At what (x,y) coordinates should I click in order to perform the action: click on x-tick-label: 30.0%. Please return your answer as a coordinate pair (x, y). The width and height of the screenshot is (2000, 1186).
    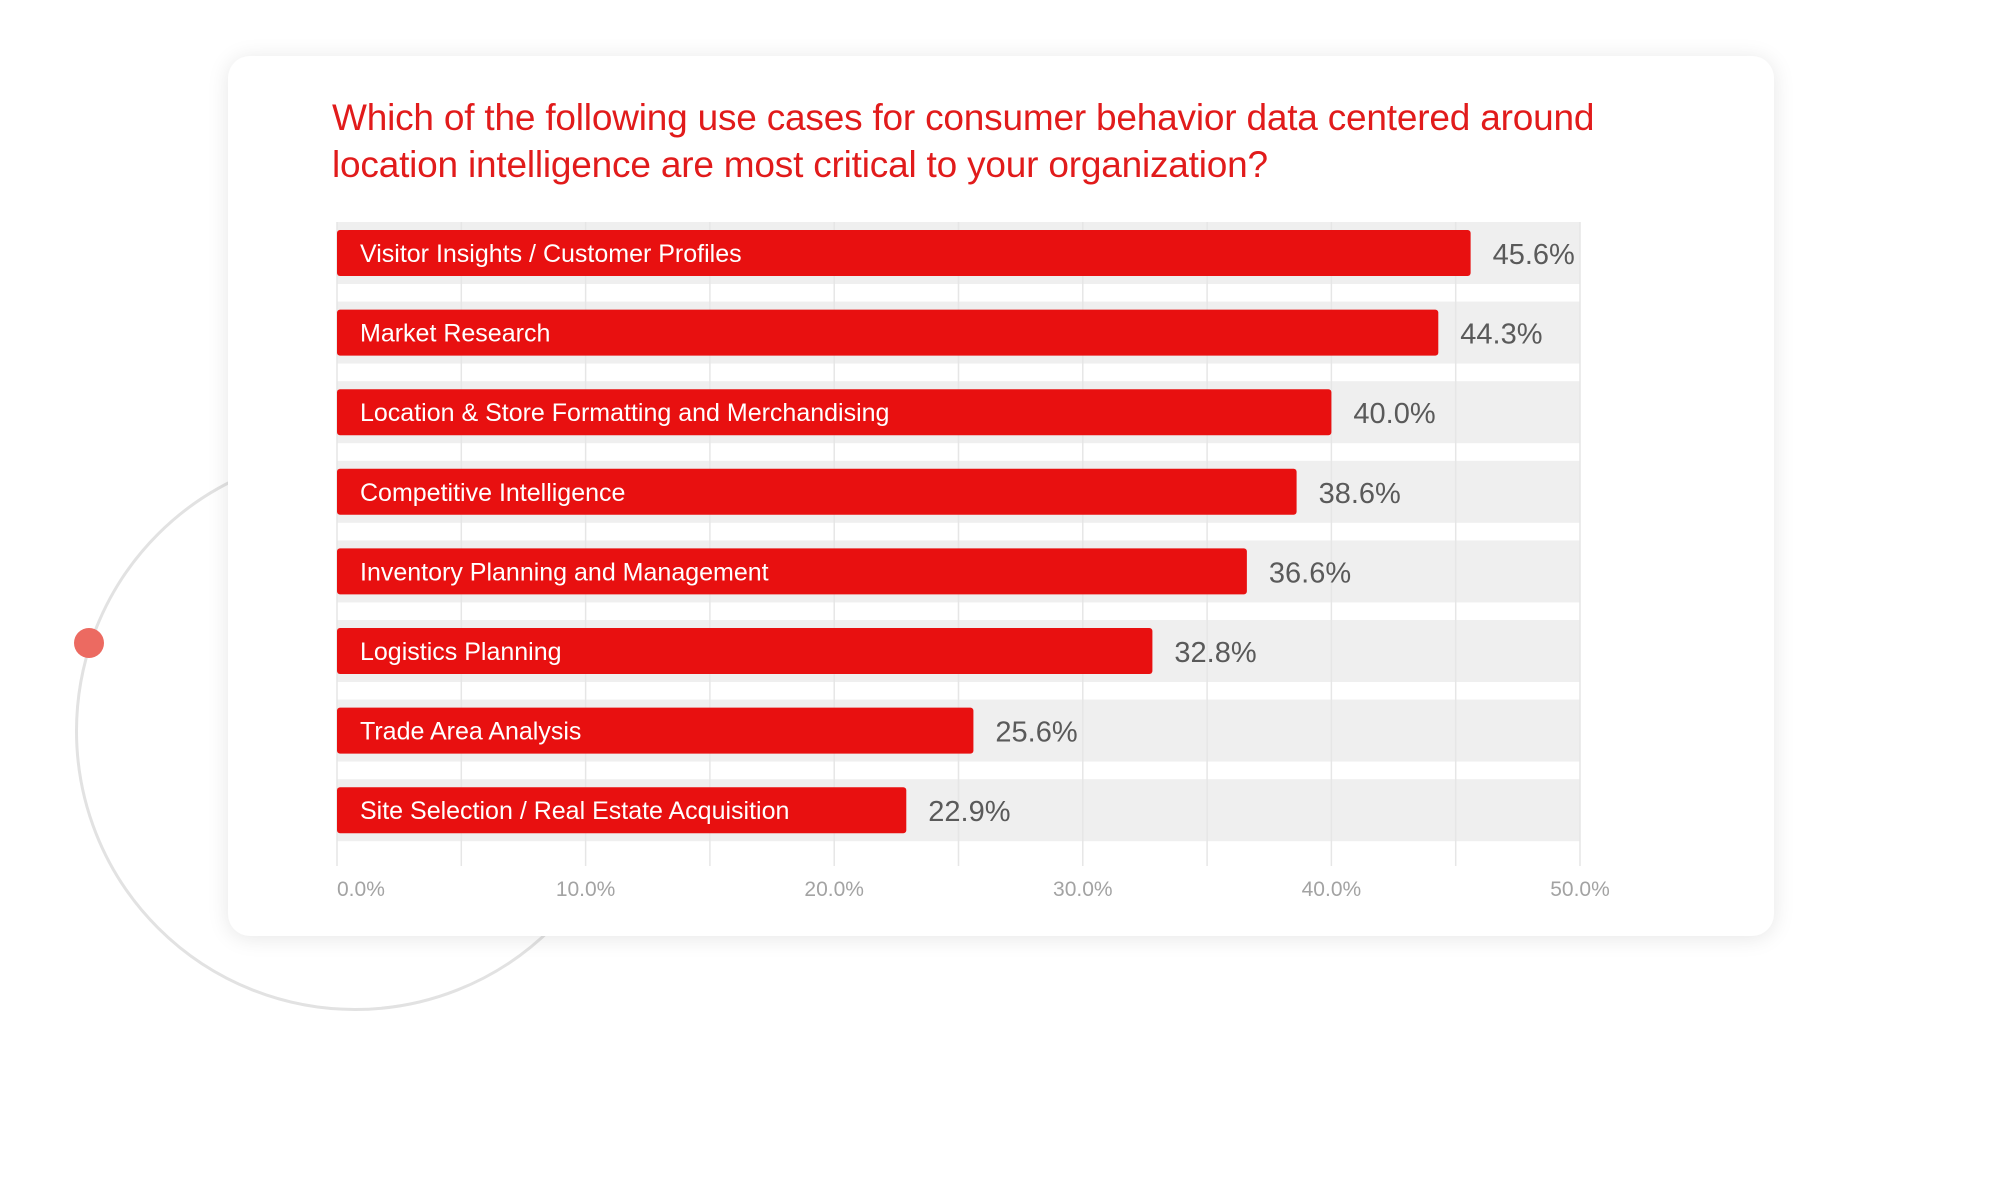
    Looking at the image, I should click on (1083, 889).